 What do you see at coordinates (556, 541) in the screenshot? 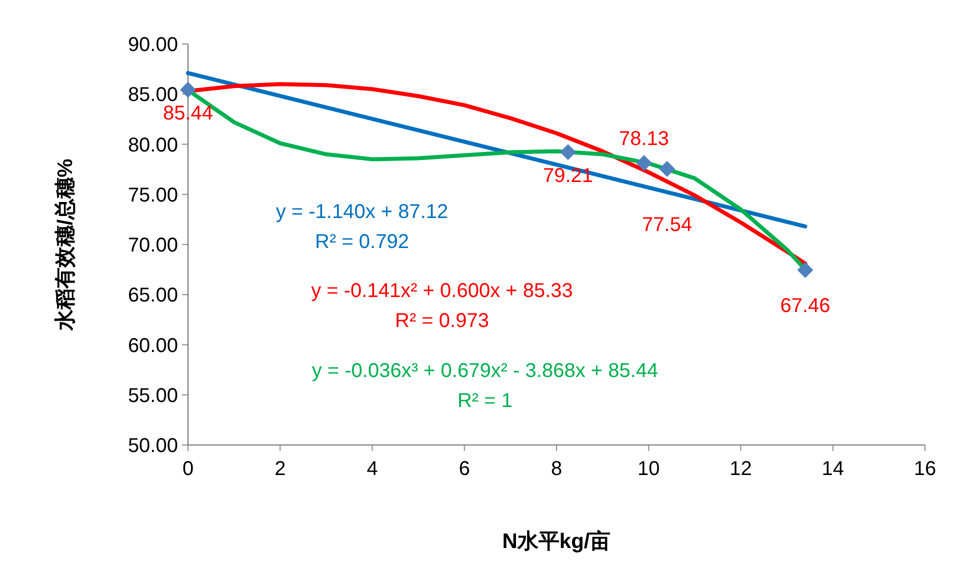
I see `x-axis-title: N水平kg/亩` at bounding box center [556, 541].